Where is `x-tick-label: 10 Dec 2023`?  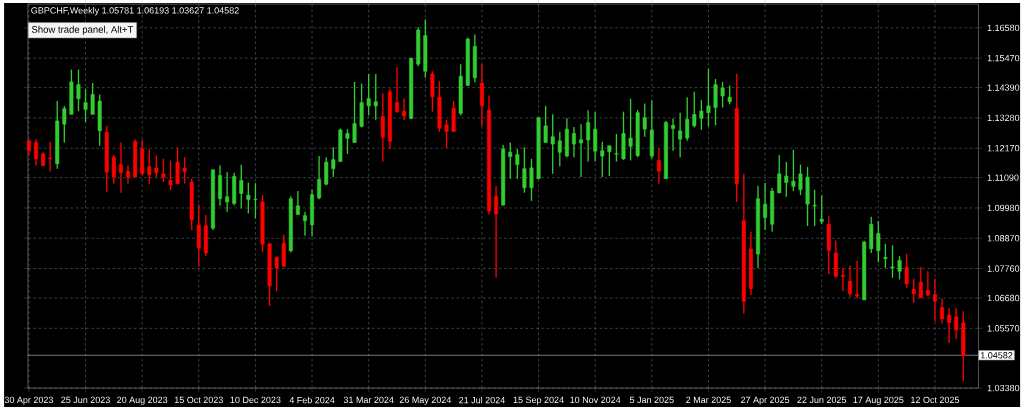
x-tick-label: 10 Dec 2023 is located at coordinates (255, 399).